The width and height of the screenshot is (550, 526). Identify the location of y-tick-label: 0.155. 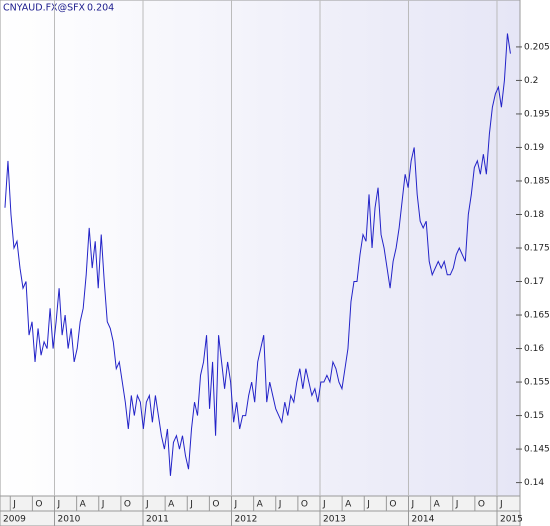
(537, 383).